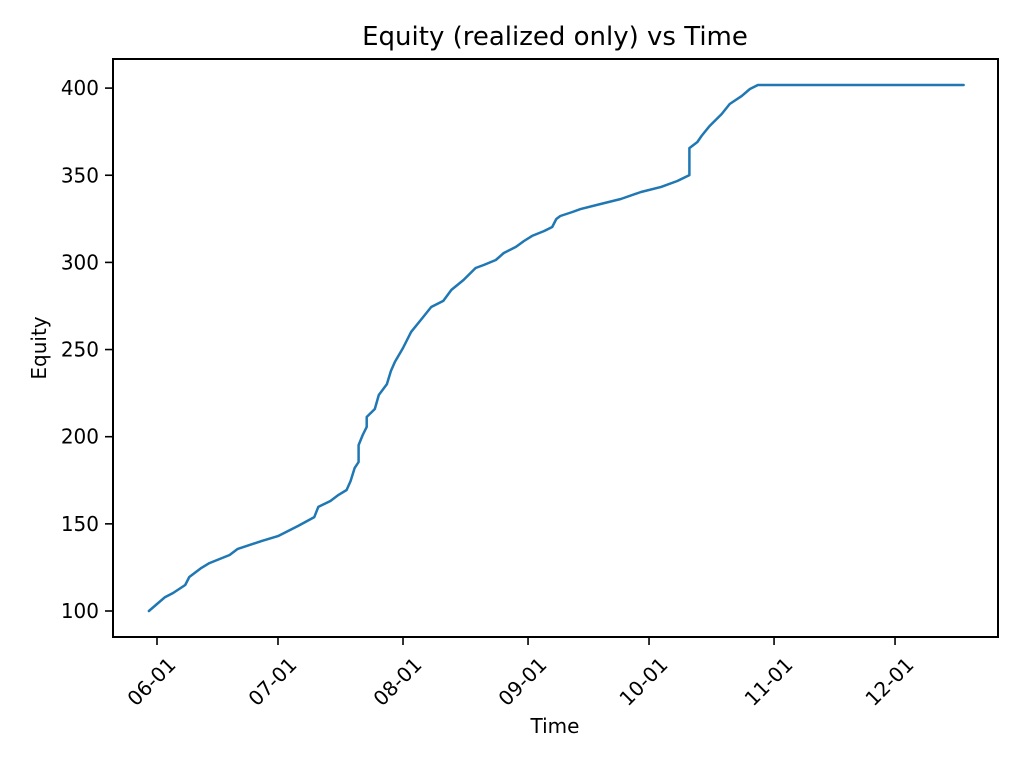 The image size is (1024, 768). Describe the element at coordinates (523, 682) in the screenshot. I see `x-tick-label: 09-01` at that location.